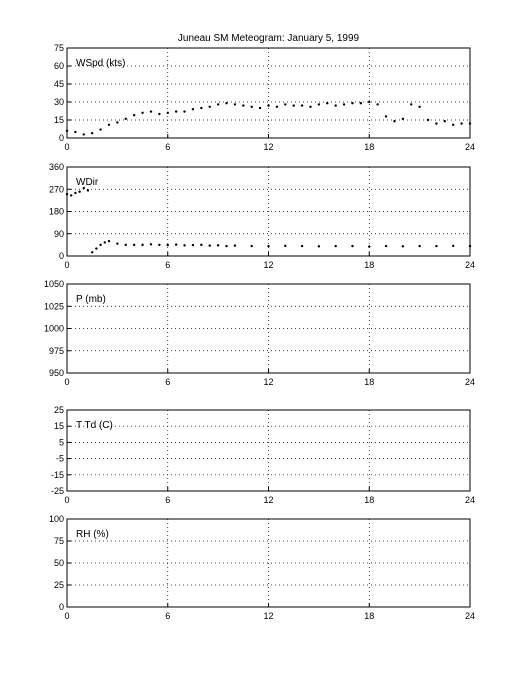  What do you see at coordinates (56, 189) in the screenshot?
I see `wdir-ytick-label: 270` at bounding box center [56, 189].